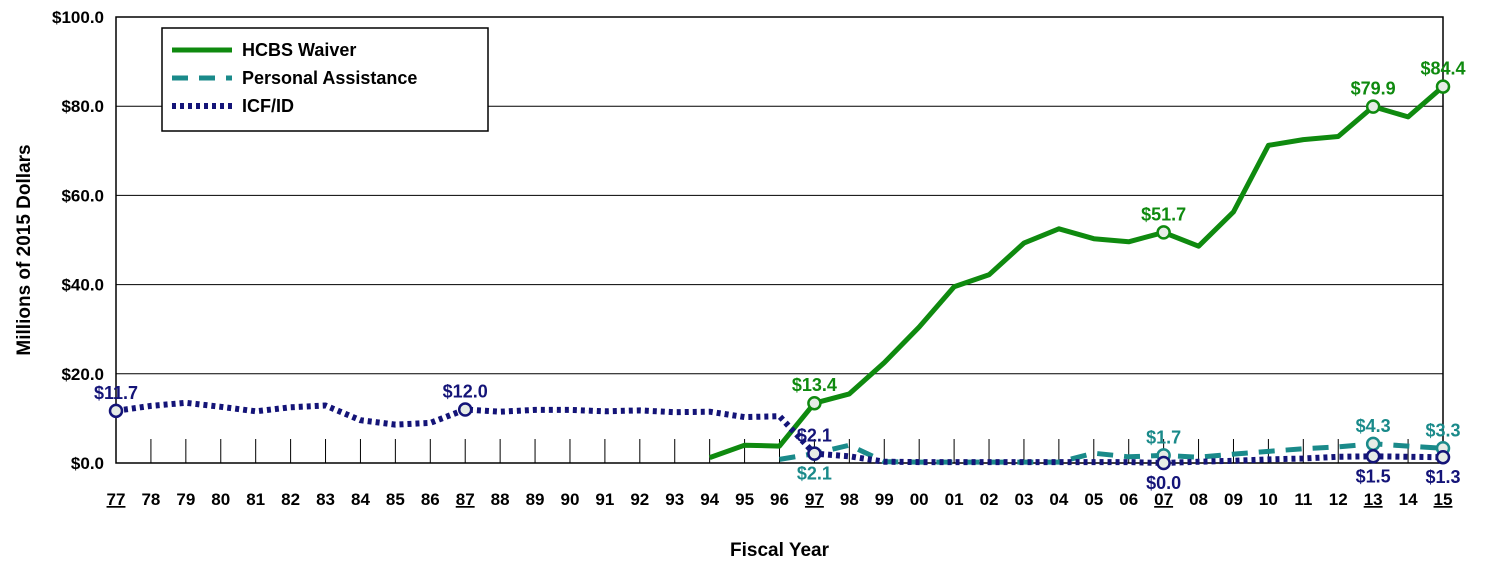 The height and width of the screenshot is (570, 1489). Describe the element at coordinates (1442, 477) in the screenshot. I see `data-label: $1.3` at that location.